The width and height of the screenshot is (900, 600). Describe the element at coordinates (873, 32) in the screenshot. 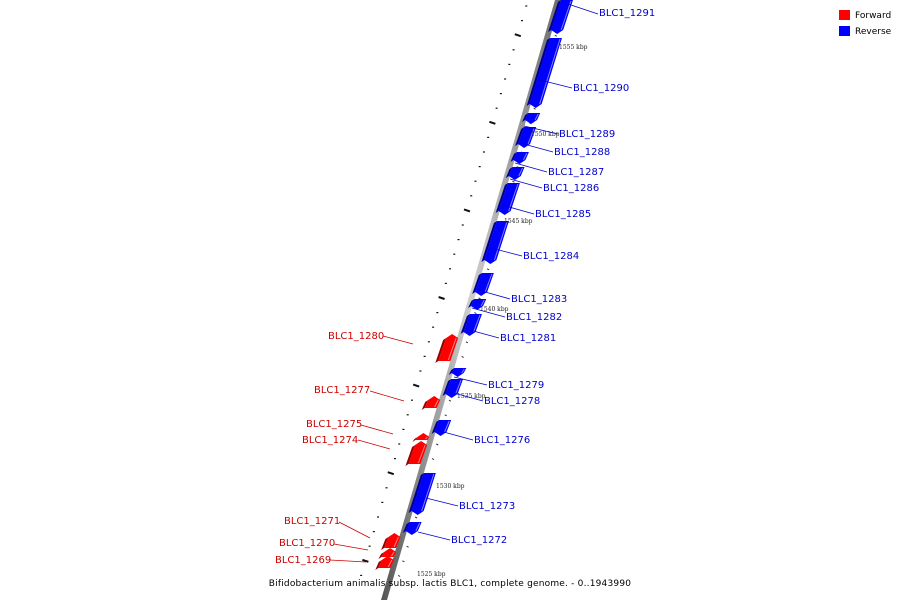

I see `legend-reverse-label: Reverse` at that location.